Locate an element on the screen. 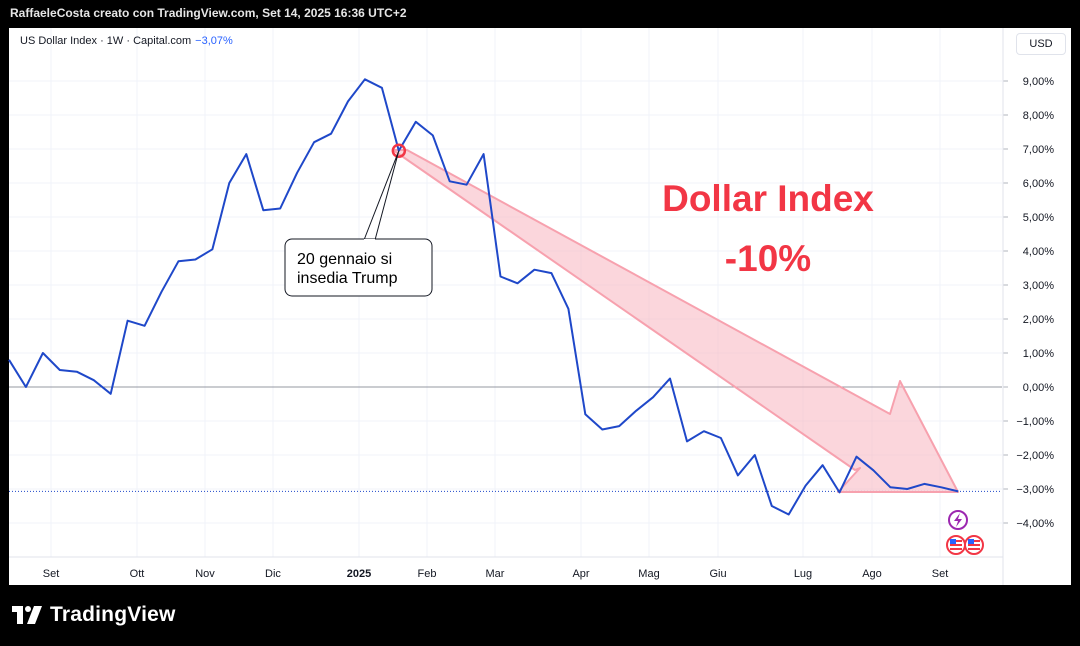  x-tick-label: Mar is located at coordinates (495, 574).